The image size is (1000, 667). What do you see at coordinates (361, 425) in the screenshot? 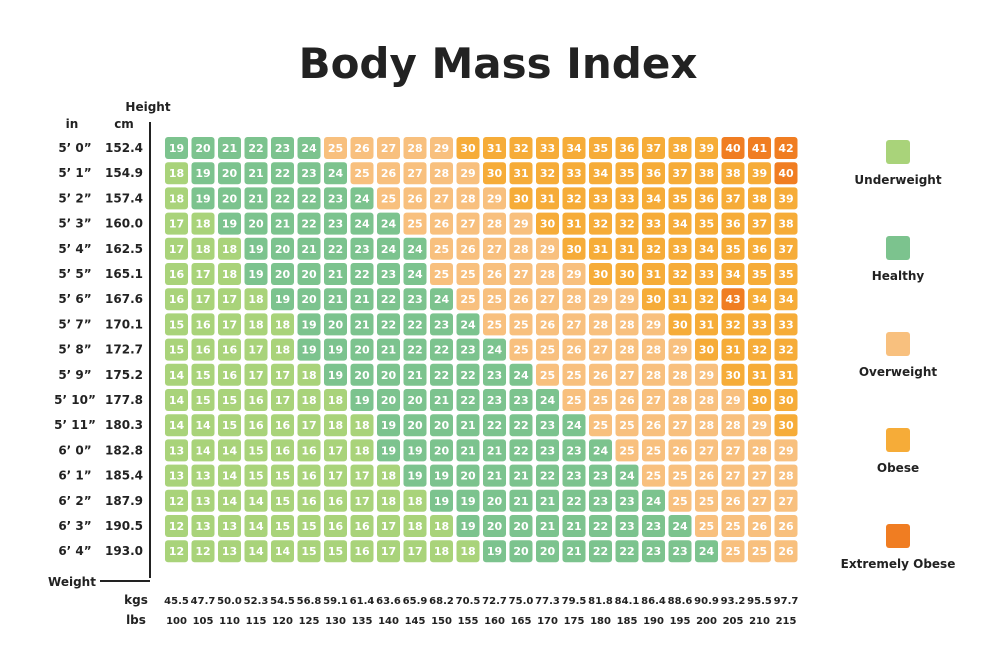
I see `bmi-cell-value: 18` at bounding box center [361, 425].